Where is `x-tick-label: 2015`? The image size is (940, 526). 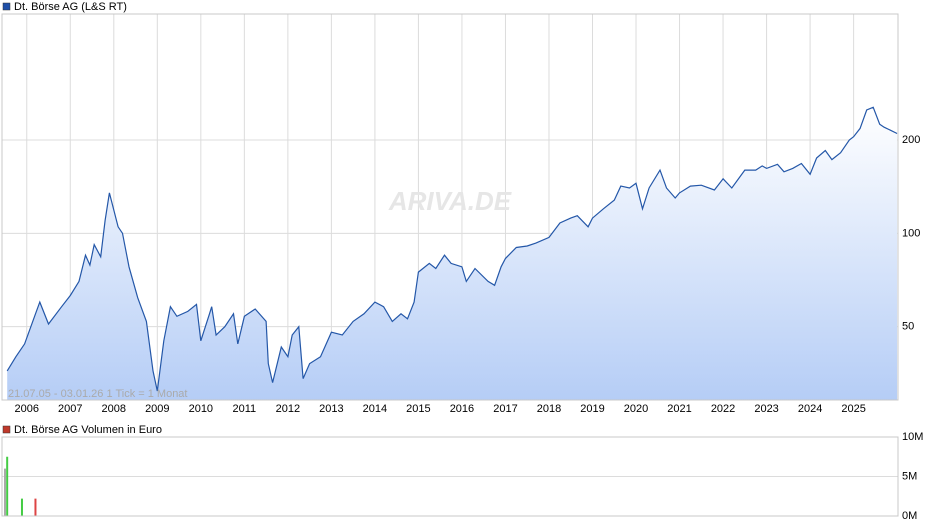 x-tick-label: 2015 is located at coordinates (418, 409).